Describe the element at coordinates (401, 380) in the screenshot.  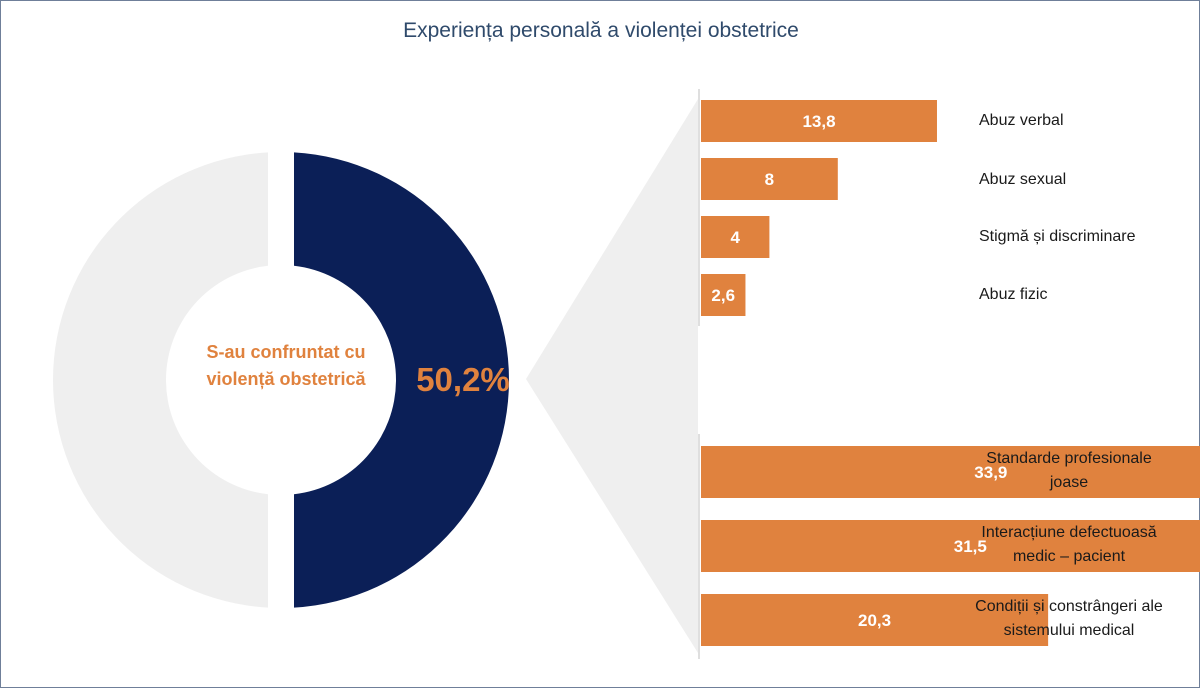
I see `donut-slice-highlighted` at that location.